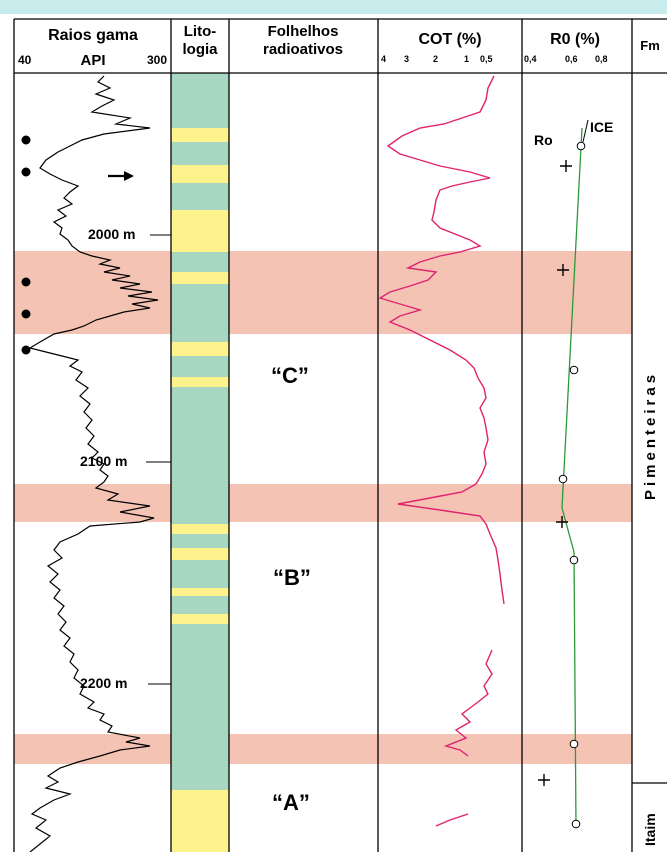  I want to click on formation-pimenteiras: Pimenteiras, so click(650, 435).